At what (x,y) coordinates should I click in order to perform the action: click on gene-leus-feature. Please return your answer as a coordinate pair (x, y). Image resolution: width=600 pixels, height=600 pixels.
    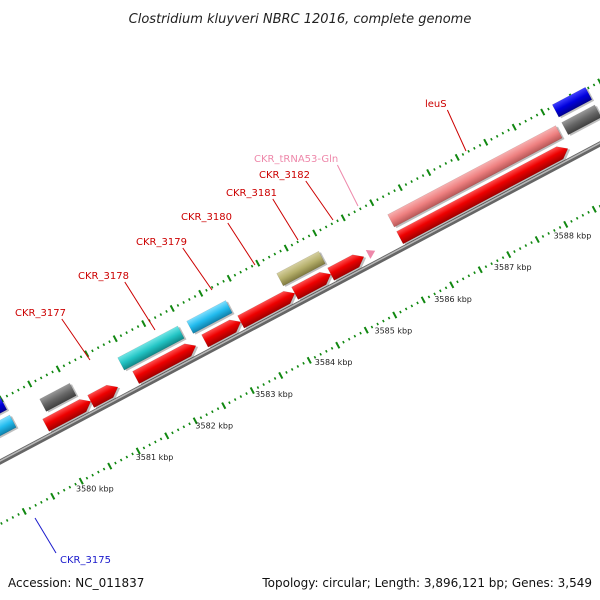
    Looking at the image, I should click on (476, 177).